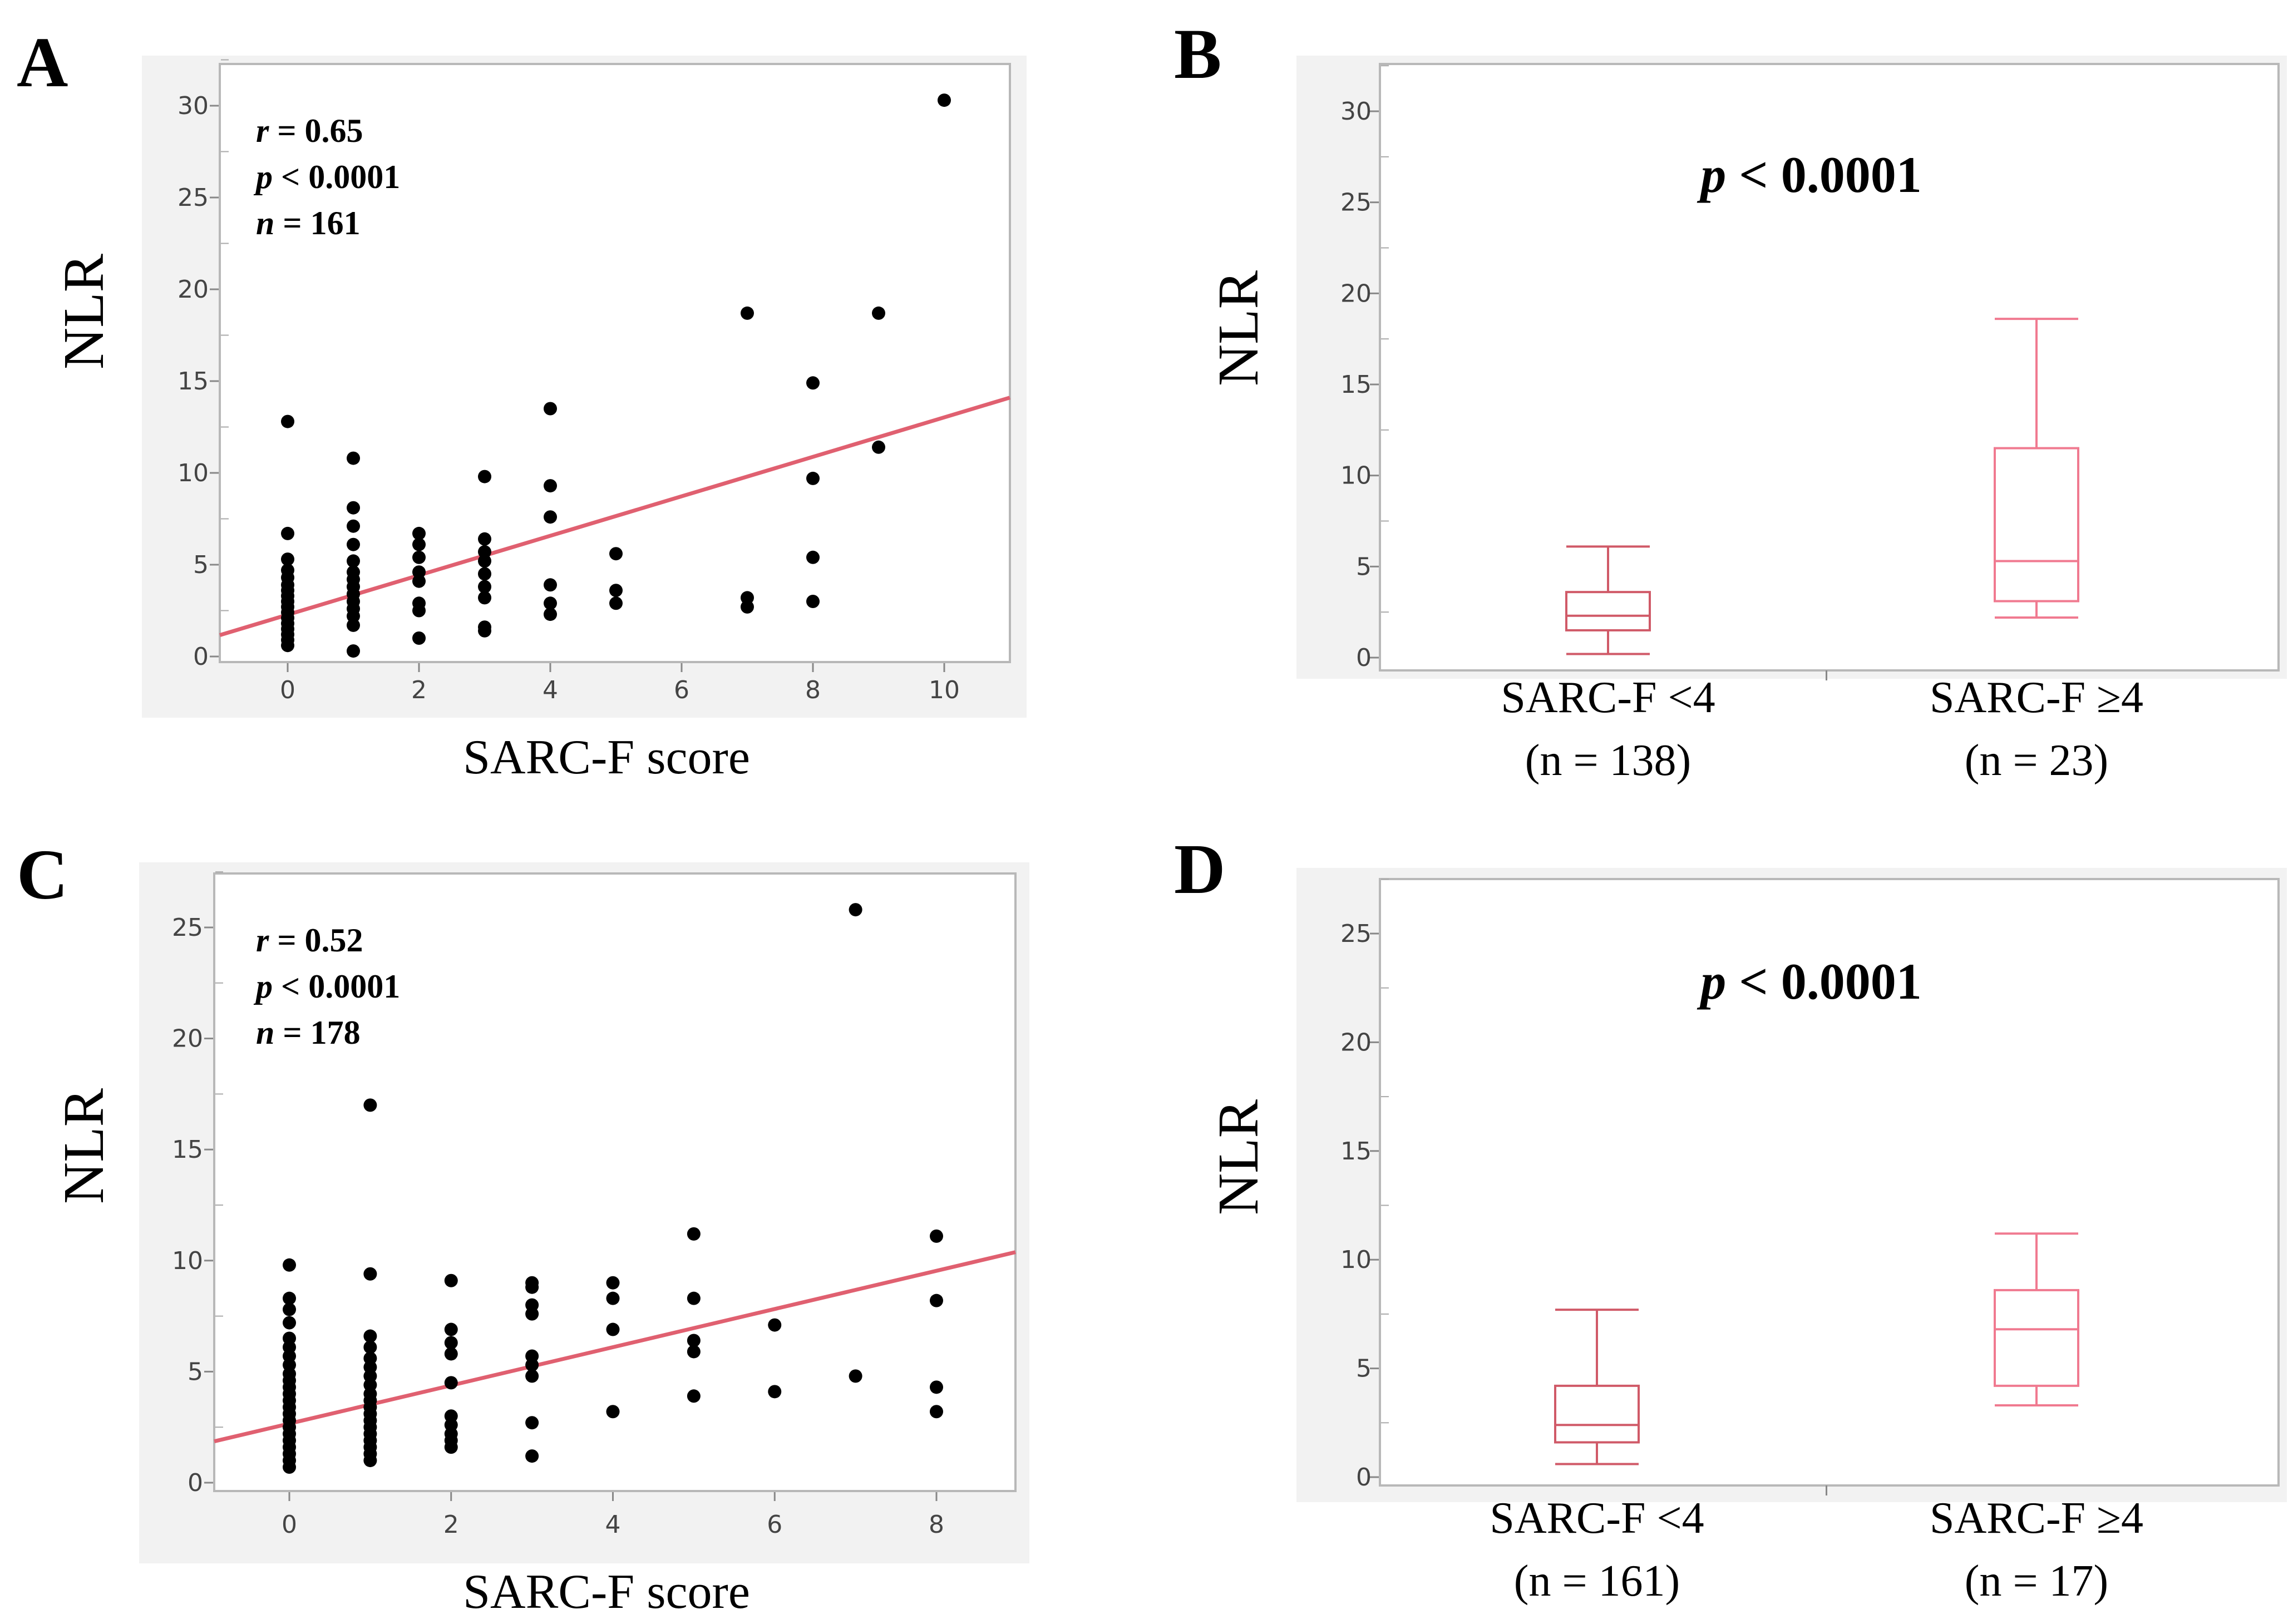 This screenshot has height=1624, width=2293. I want to click on panel-a-r: r = 0.65, so click(309, 130).